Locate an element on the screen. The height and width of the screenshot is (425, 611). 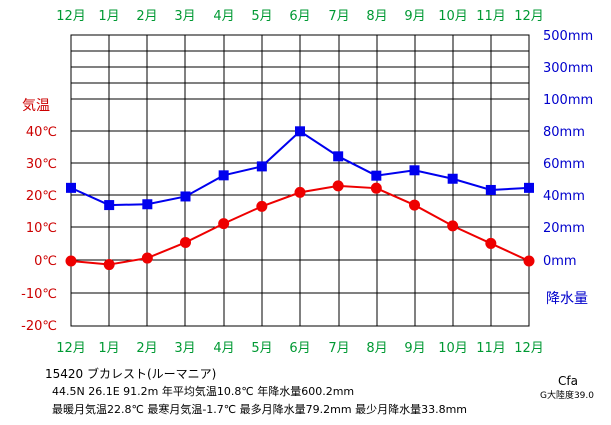
temperature-tick-label: 20℃ is located at coordinates (41, 196).